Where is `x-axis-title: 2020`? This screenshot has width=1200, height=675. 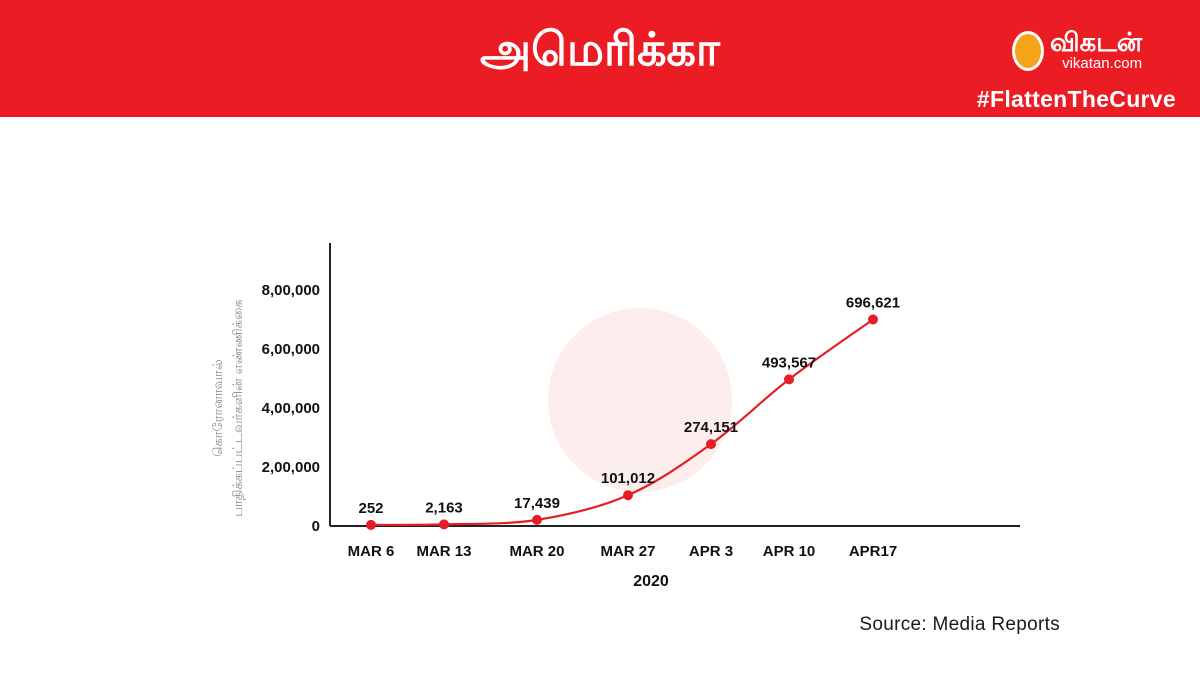
x-axis-title: 2020 is located at coordinates (651, 581).